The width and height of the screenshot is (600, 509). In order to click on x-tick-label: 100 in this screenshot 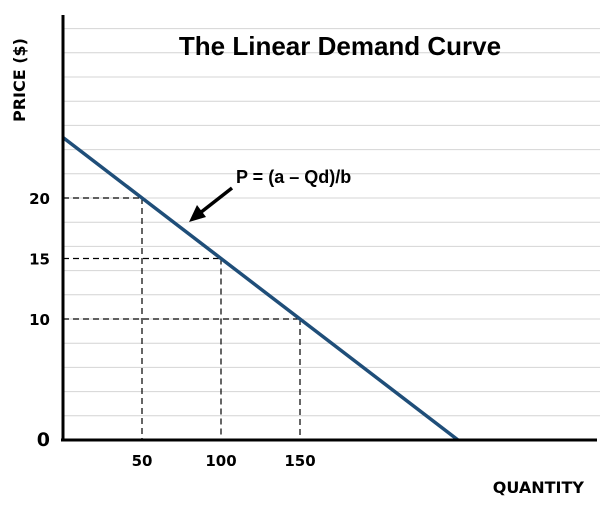, I will do `click(220, 461)`.